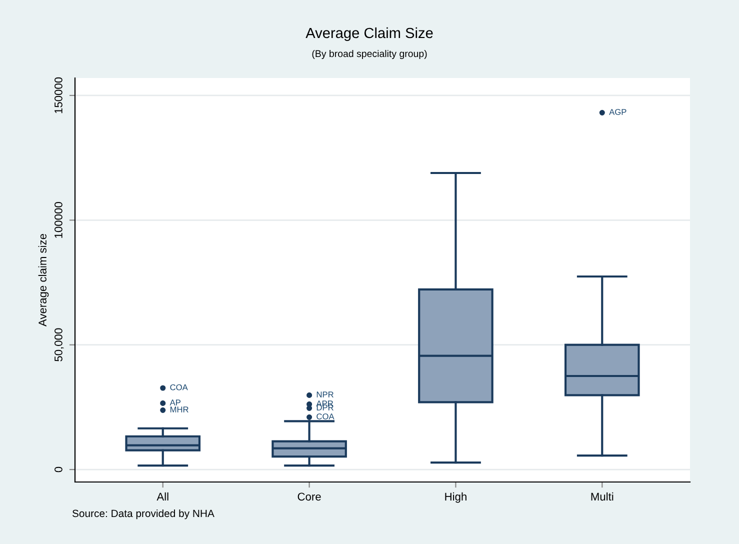 This screenshot has width=739, height=544. What do you see at coordinates (325, 407) in the screenshot?
I see `annotation: DPR` at bounding box center [325, 407].